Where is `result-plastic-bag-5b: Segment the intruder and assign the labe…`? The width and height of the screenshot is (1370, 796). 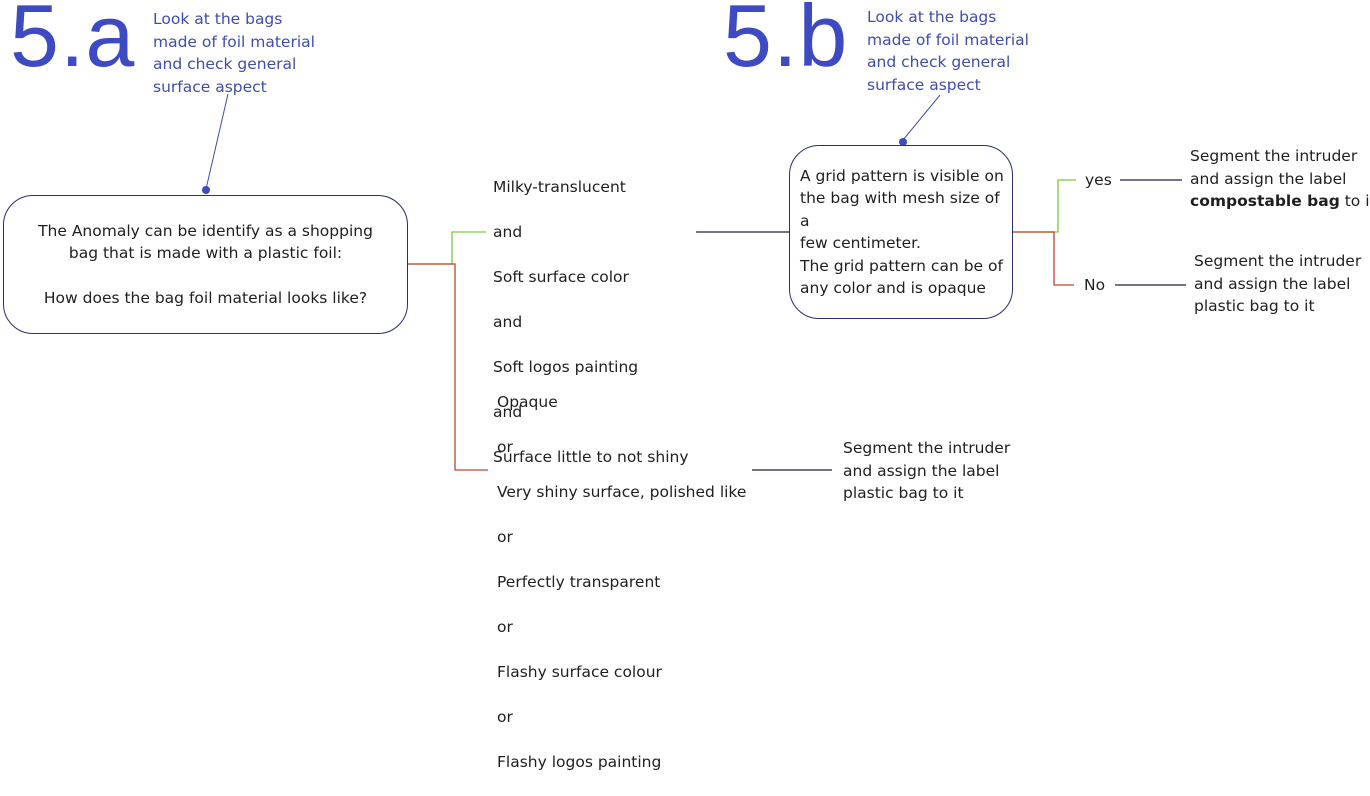 result-plastic-bag-5b: Segment the intruder and assign the labe… is located at coordinates (1278, 283).